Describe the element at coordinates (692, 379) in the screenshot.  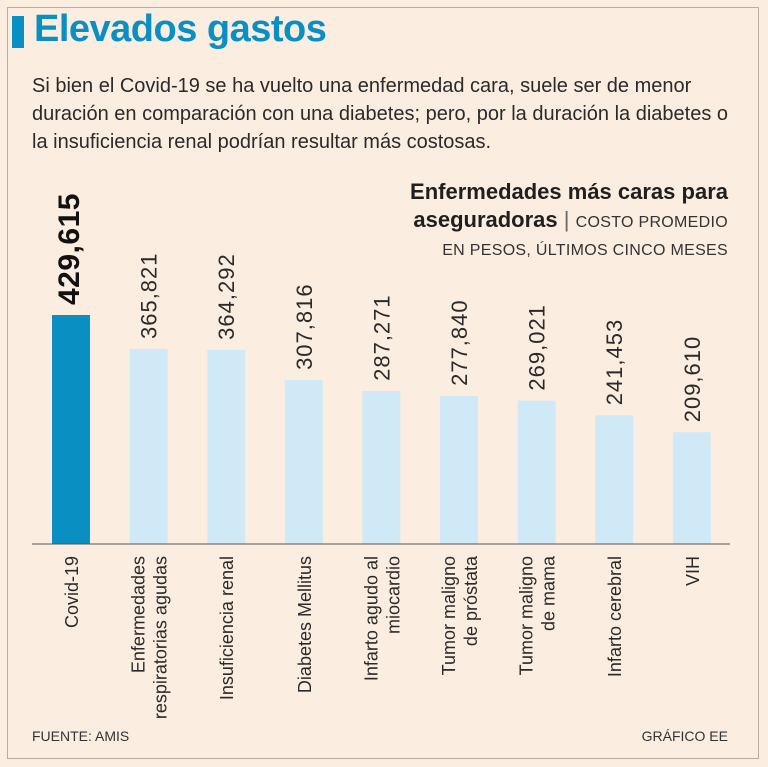
I see `value-label-9: 209,610` at that location.